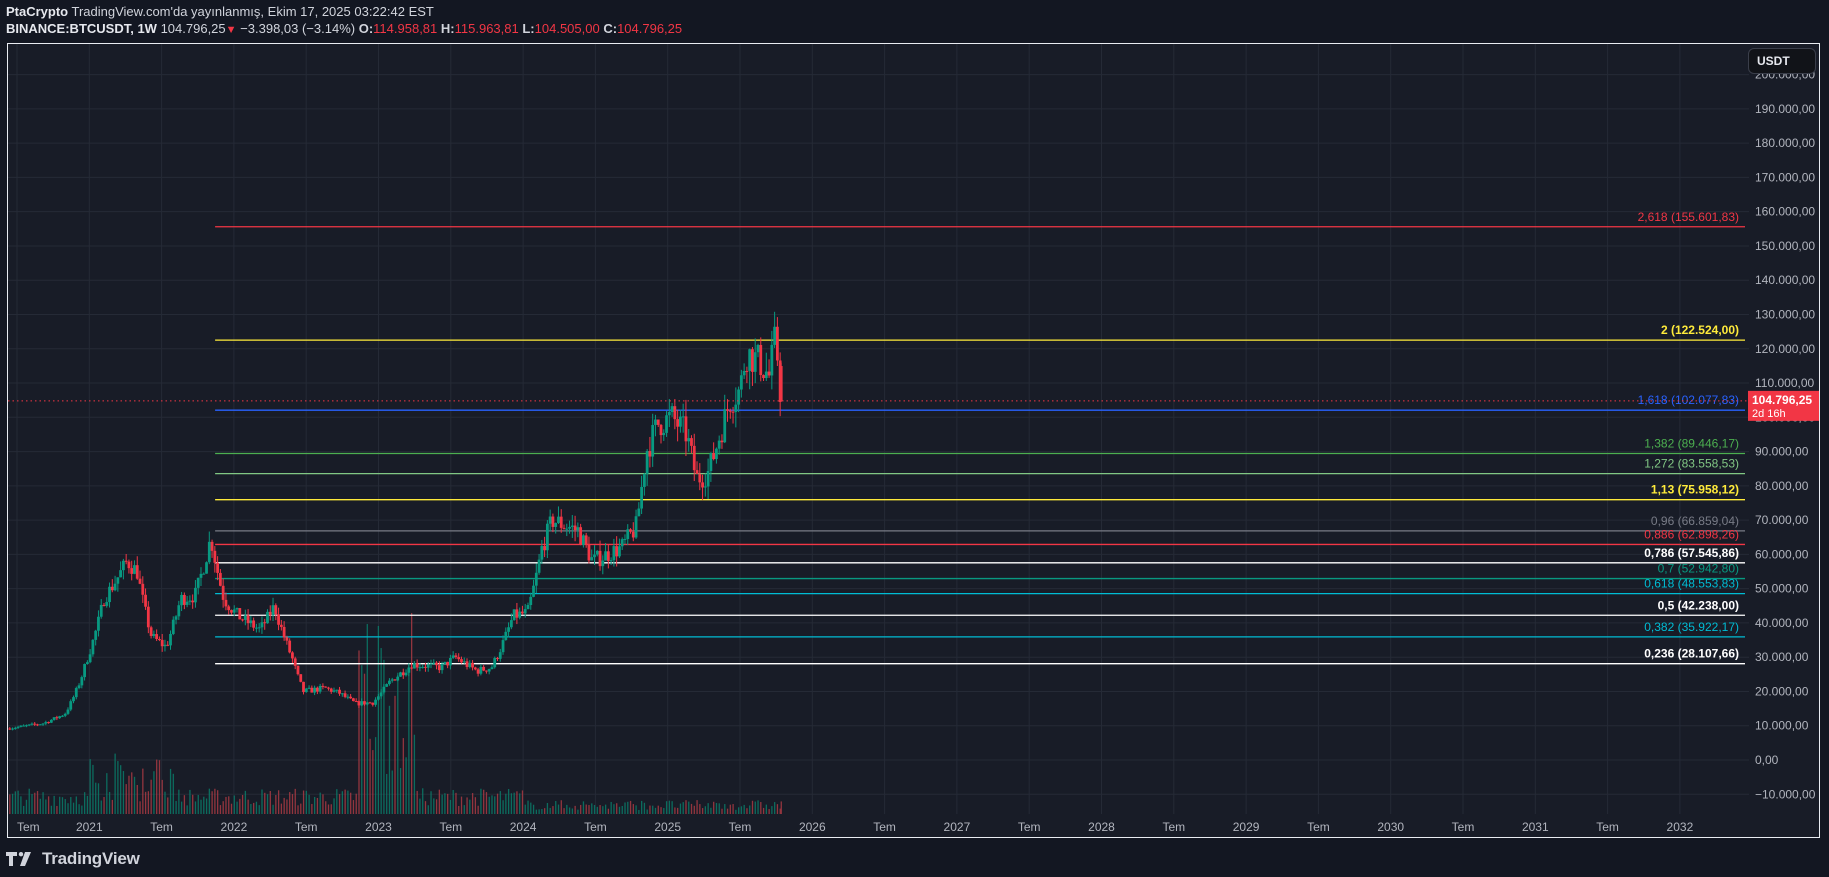  What do you see at coordinates (1691, 464) in the screenshot?
I see `fib-level-label: 1,272 (83.558,53)` at bounding box center [1691, 464].